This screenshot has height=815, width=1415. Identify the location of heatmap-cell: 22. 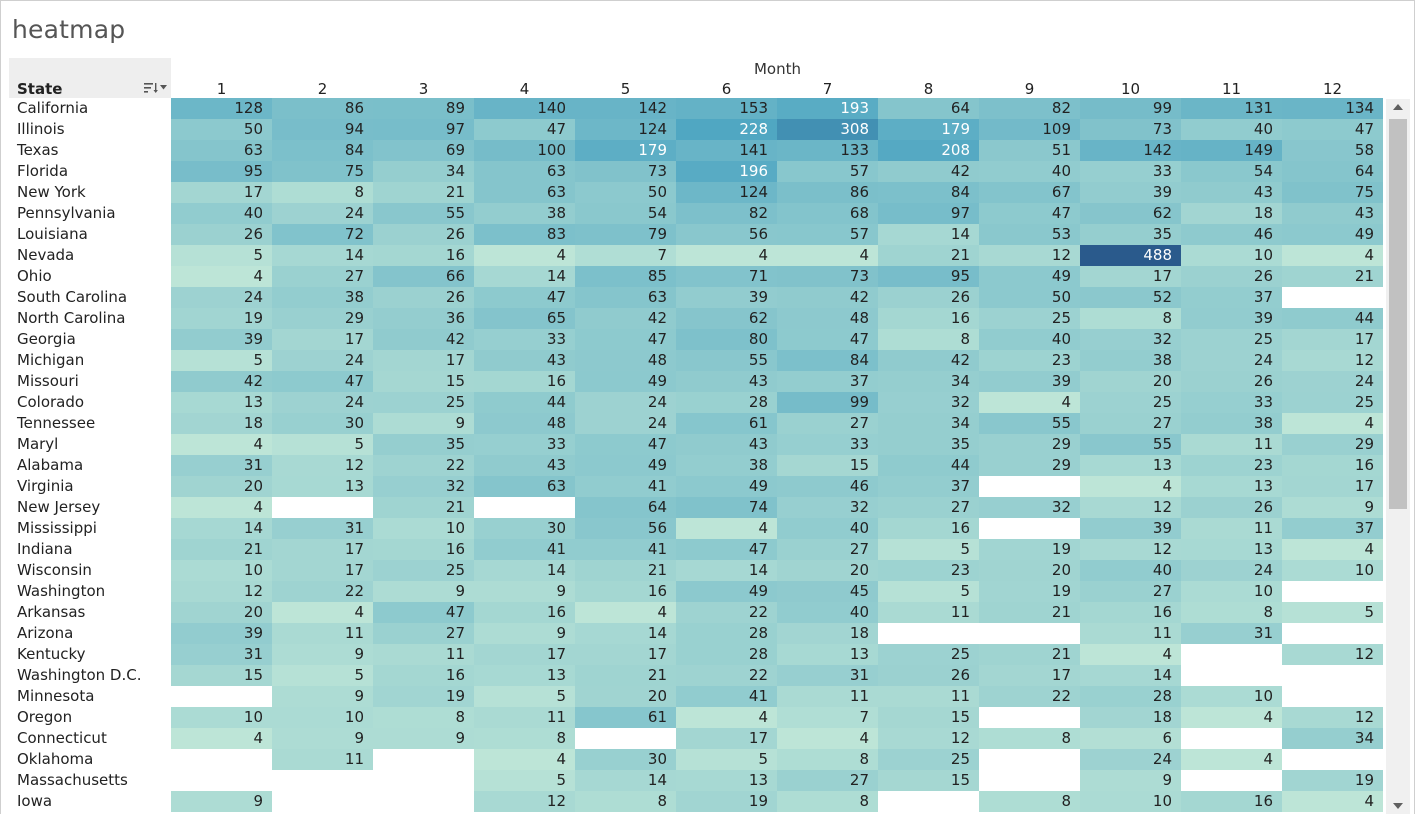
(322, 591).